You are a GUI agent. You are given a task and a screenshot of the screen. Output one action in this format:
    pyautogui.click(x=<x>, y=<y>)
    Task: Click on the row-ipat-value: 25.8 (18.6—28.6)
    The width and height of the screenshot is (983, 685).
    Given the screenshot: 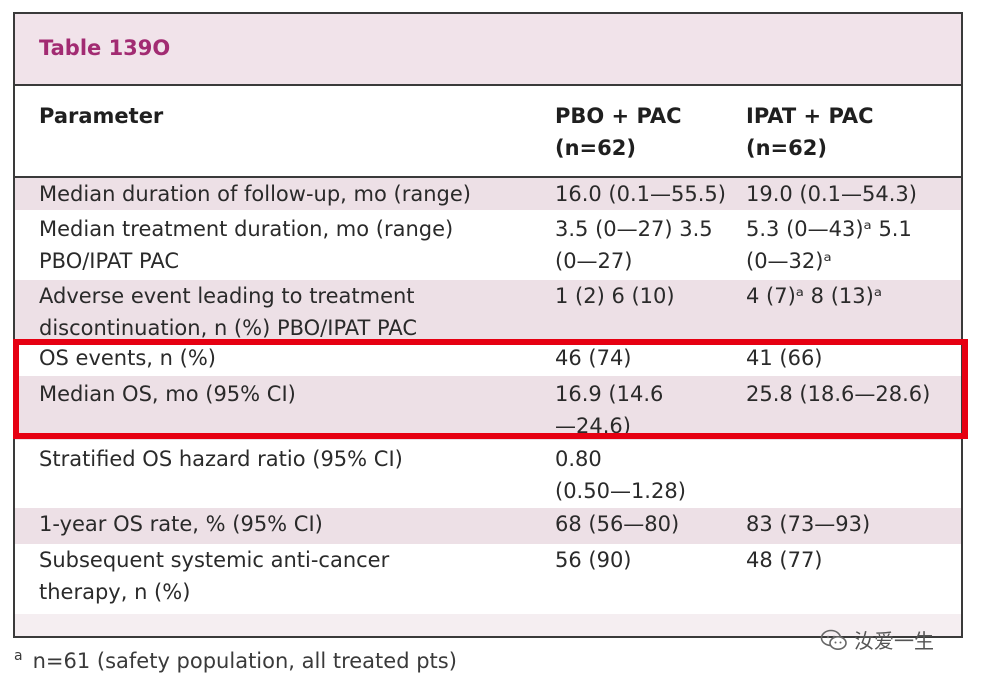 What is the action you would take?
    pyautogui.click(x=838, y=394)
    